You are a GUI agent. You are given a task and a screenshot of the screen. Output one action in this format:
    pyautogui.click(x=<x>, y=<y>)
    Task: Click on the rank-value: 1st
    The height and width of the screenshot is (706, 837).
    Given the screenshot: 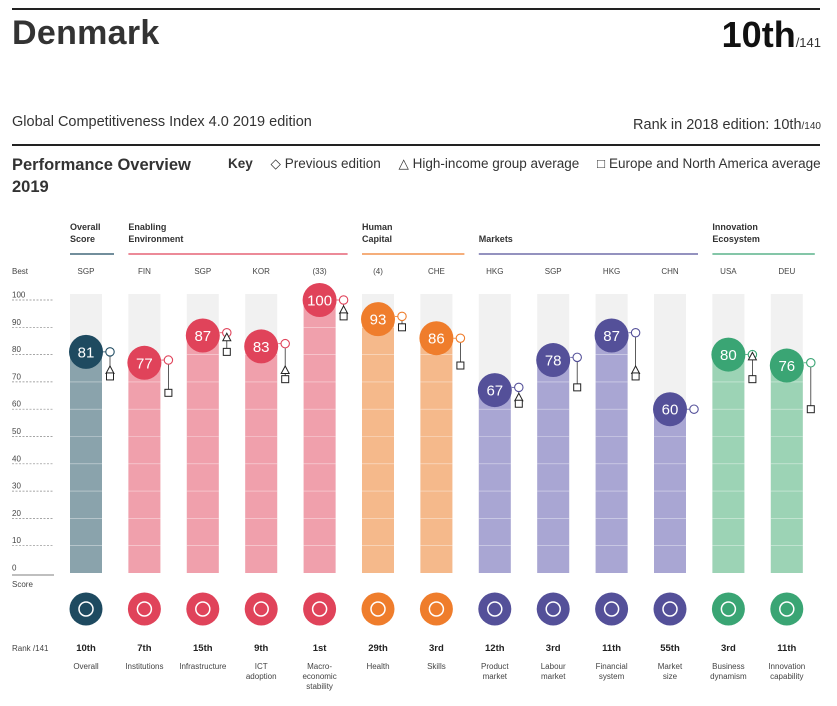 What is the action you would take?
    pyautogui.click(x=320, y=648)
    